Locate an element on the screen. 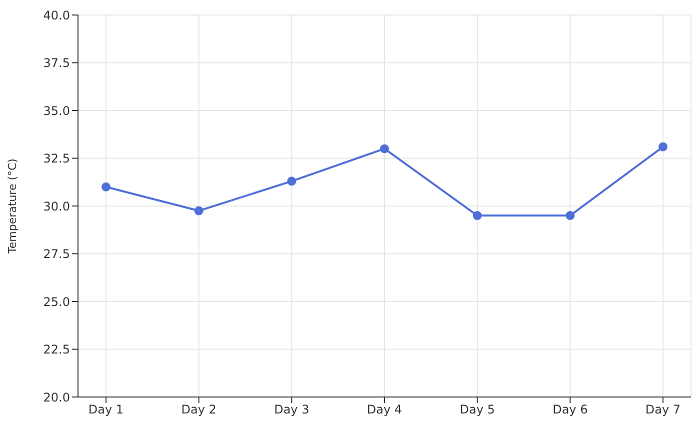  x-tick-label: Day 6 is located at coordinates (570, 409).